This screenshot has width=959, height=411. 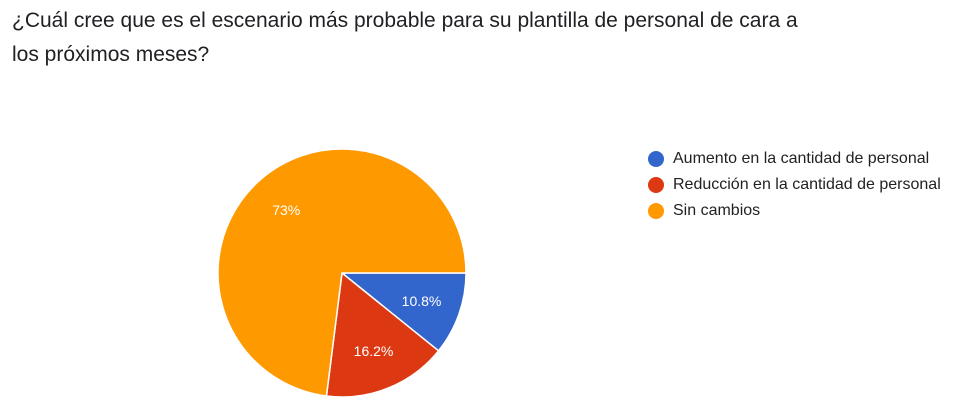 I want to click on pie-slice-aumento, so click(x=403, y=312).